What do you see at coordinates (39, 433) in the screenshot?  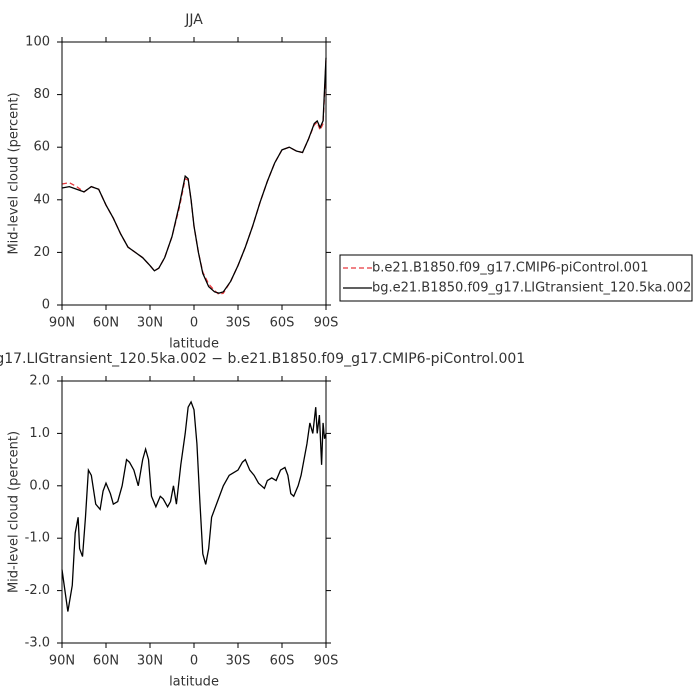 I see `y-tick-label: 1.0` at bounding box center [39, 433].